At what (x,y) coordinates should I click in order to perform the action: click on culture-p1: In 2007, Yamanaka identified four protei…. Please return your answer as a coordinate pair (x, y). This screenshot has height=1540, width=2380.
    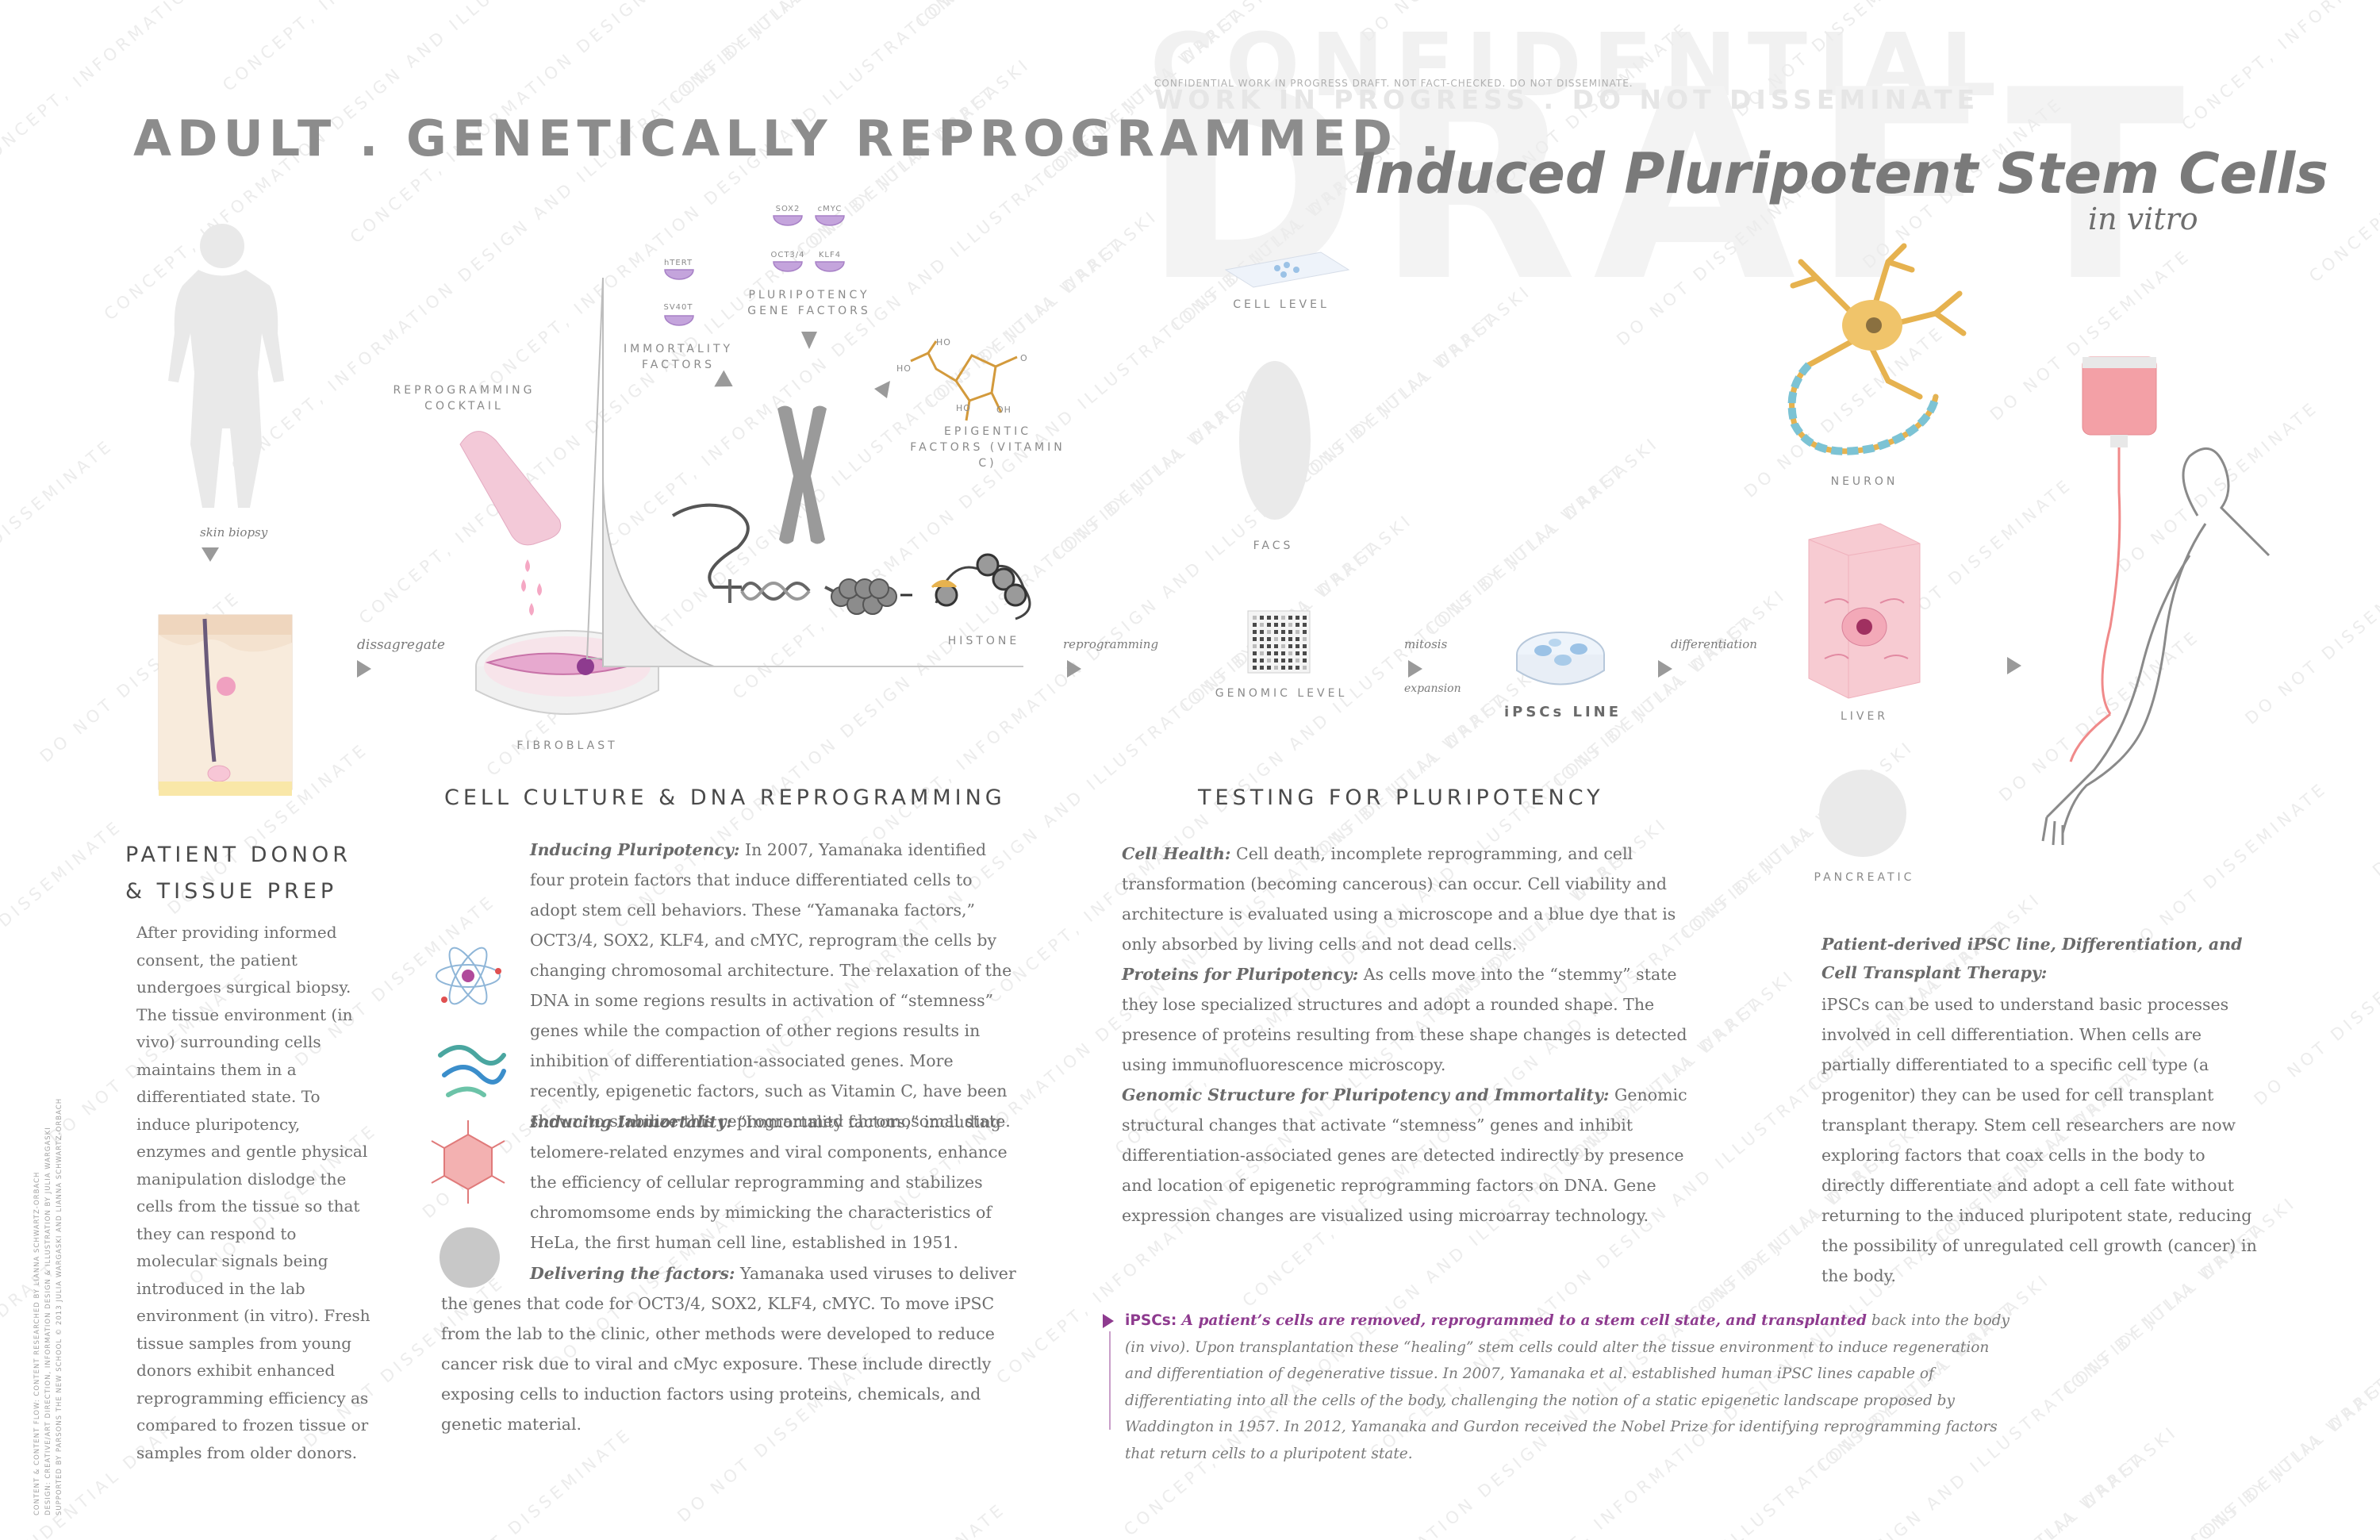
    Looking at the image, I should click on (771, 985).